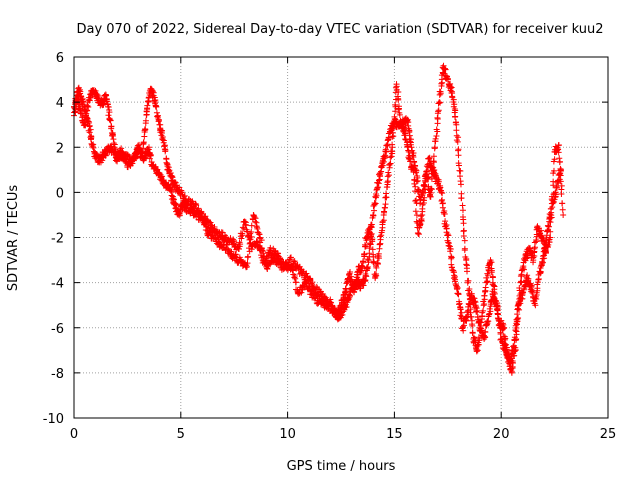 The width and height of the screenshot is (640, 480). I want to click on y-tick-label: -10, so click(53, 419).